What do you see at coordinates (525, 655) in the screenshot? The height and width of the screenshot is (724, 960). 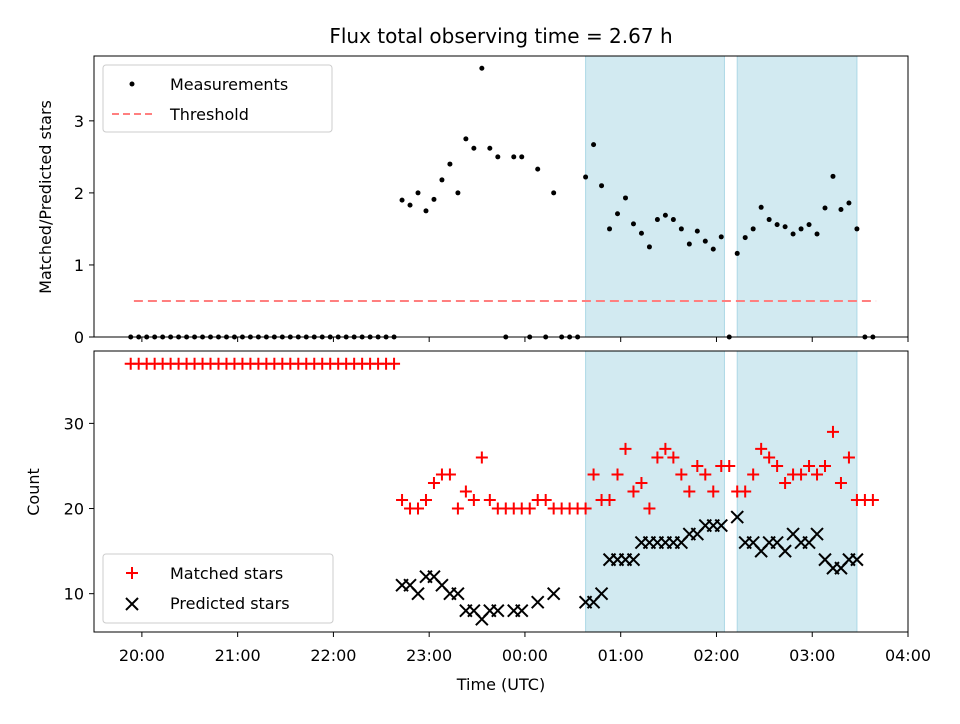 I see `x-tick-label: 00:00` at bounding box center [525, 655].